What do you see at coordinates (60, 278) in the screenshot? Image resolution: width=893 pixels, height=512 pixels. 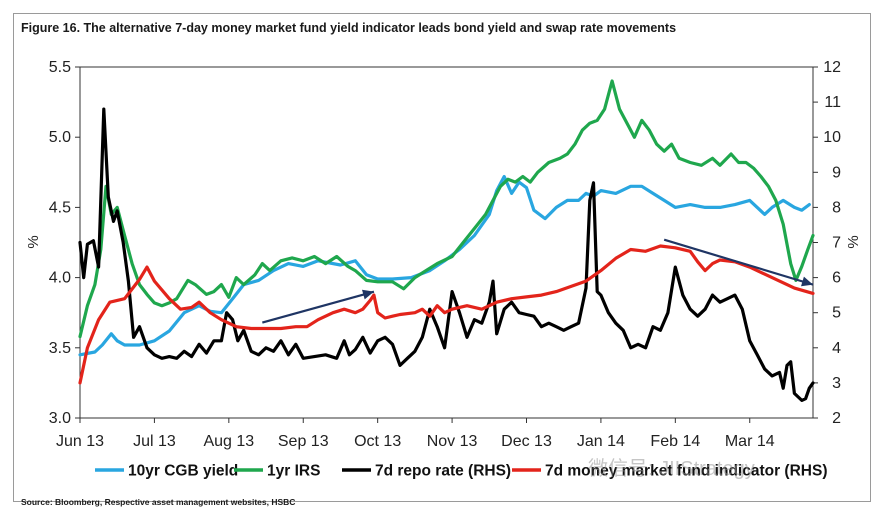 I see `y-left-tick-label: 4.0` at bounding box center [60, 278].